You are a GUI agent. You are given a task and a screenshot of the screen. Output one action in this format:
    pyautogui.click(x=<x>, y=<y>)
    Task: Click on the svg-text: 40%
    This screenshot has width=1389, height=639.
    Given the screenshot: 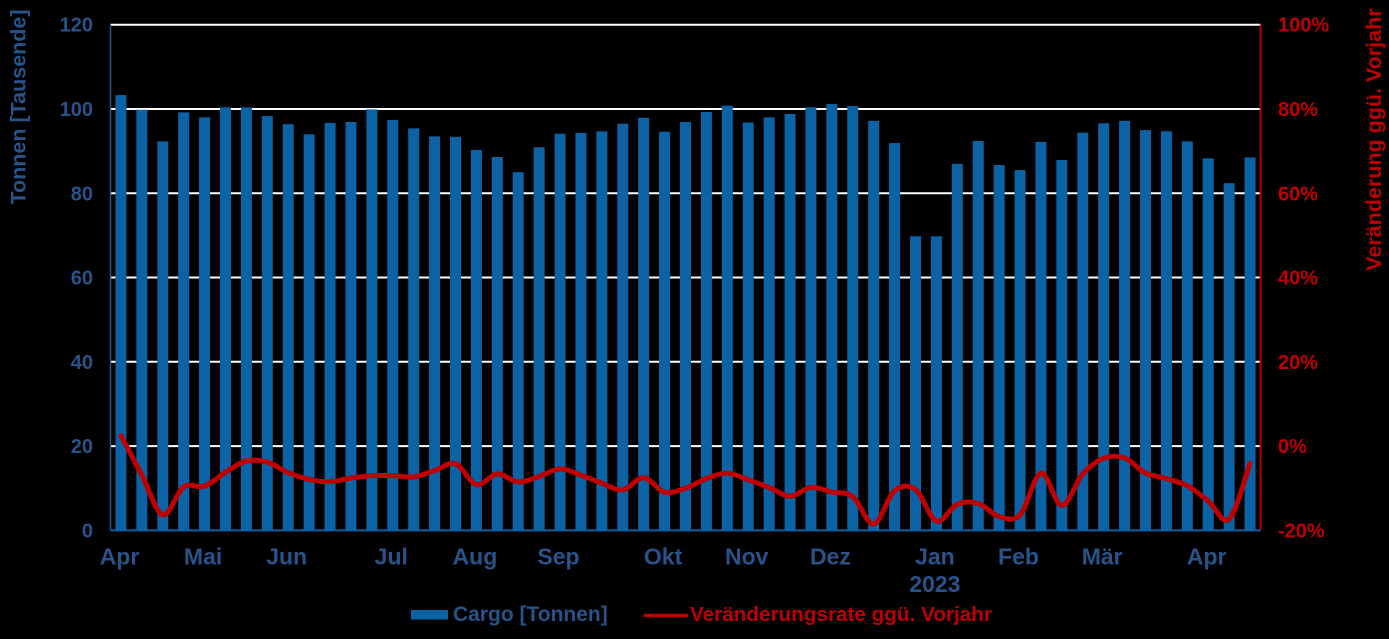 What is the action you would take?
    pyautogui.click(x=1298, y=279)
    